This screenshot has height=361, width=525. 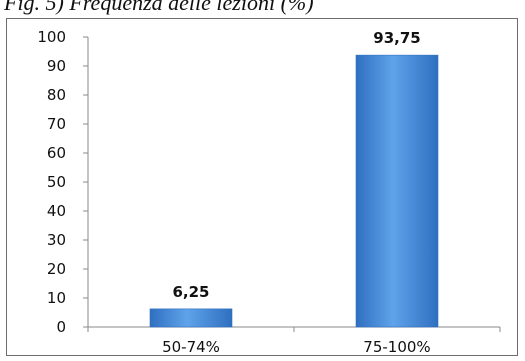 What do you see at coordinates (56, 298) in the screenshot?
I see `y-tick-label: 10` at bounding box center [56, 298].